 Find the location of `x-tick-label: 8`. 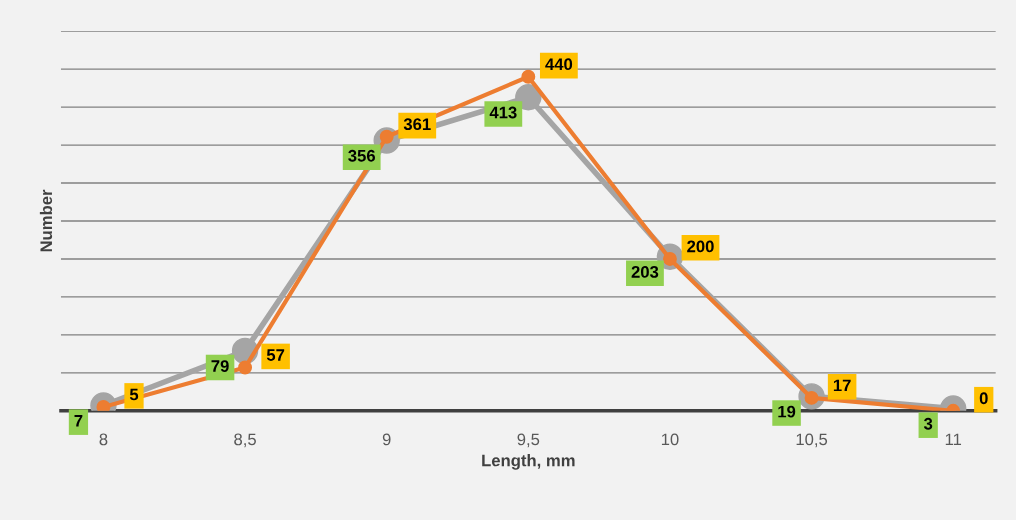

x-tick-label: 8 is located at coordinates (103, 439).